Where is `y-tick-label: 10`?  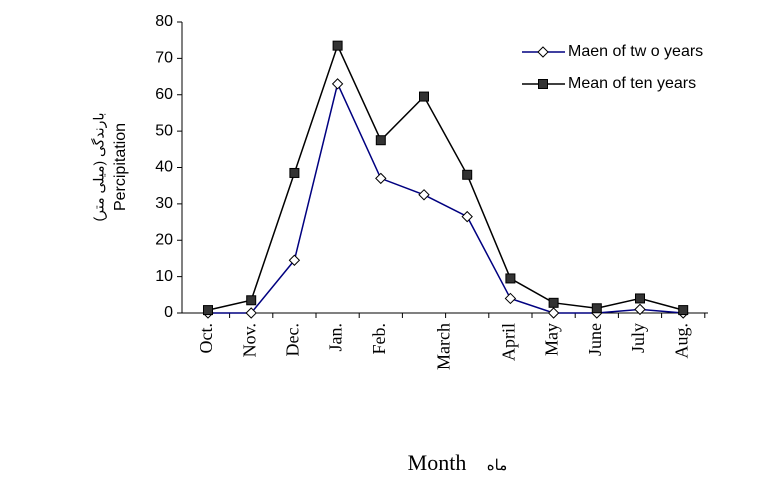
y-tick-label: 10 is located at coordinates (164, 276).